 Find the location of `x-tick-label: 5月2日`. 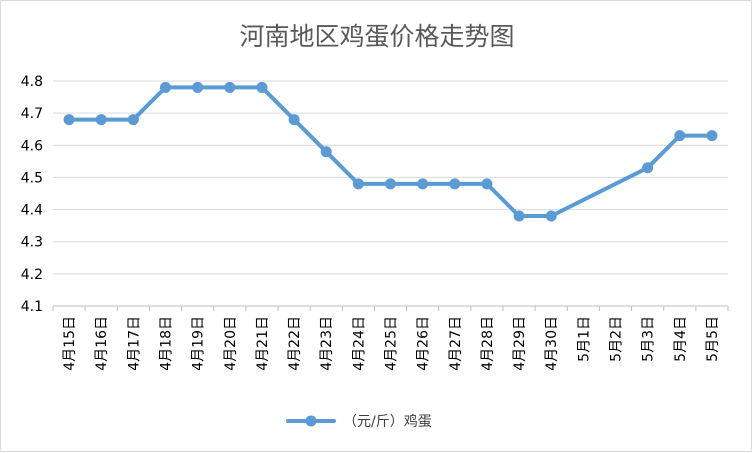

x-tick-label: 5月2日 is located at coordinates (617, 339).